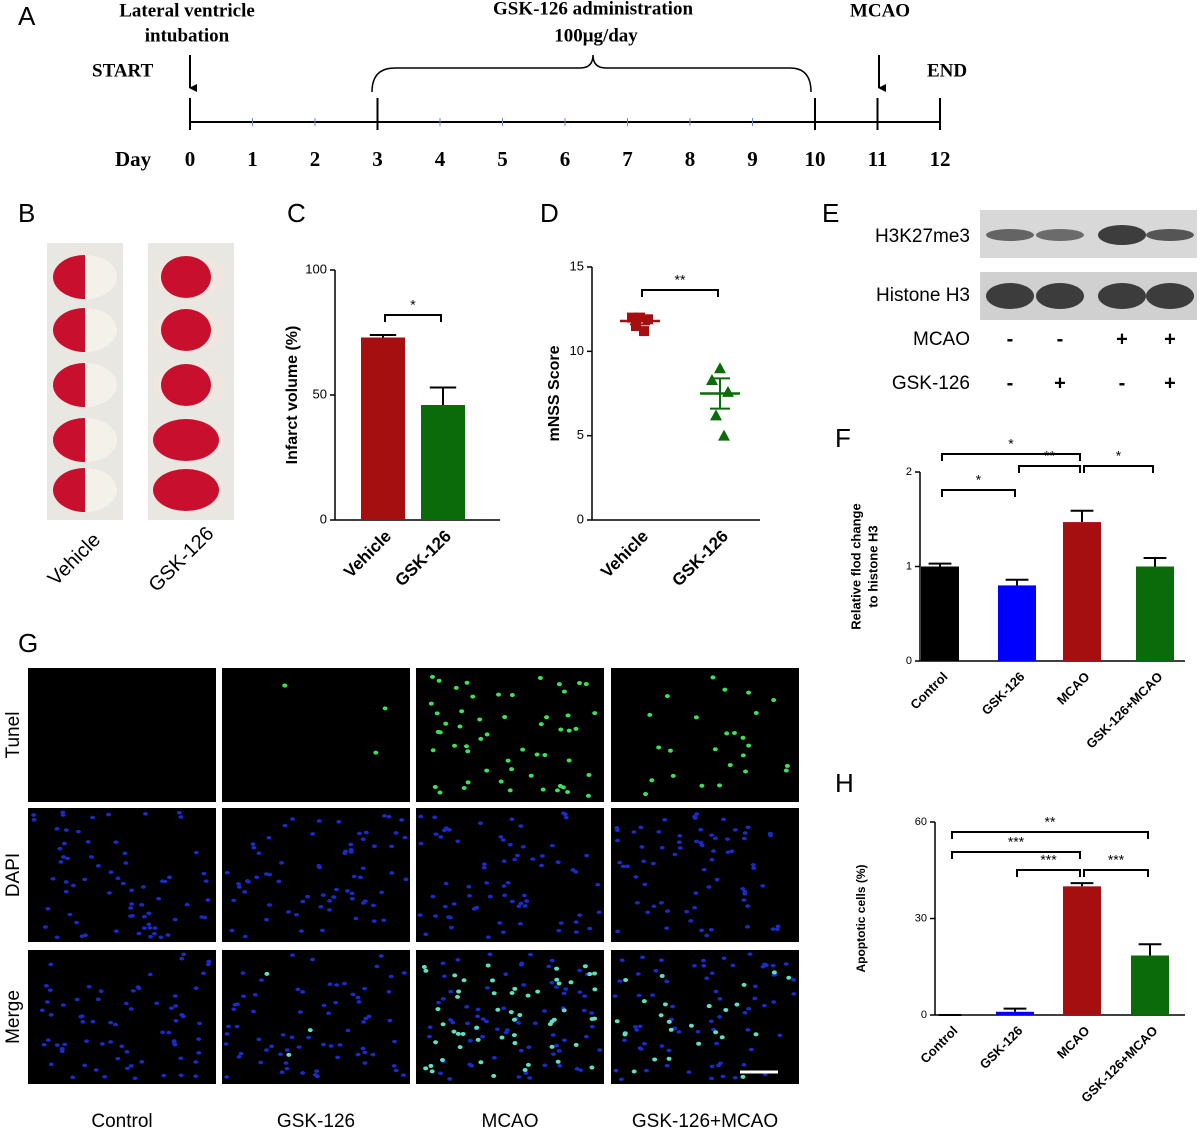 The width and height of the screenshot is (1200, 1132). Describe the element at coordinates (123, 70) in the screenshot. I see `timeline-label: START` at that location.